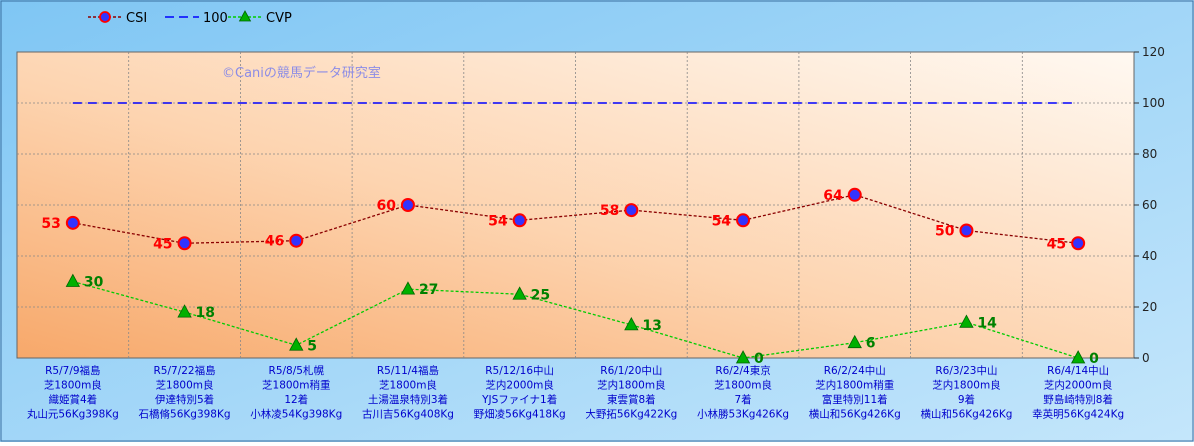  What do you see at coordinates (743, 414) in the screenshot?
I see `x-category-line: 小林勝53Kg426Kg` at bounding box center [743, 414].